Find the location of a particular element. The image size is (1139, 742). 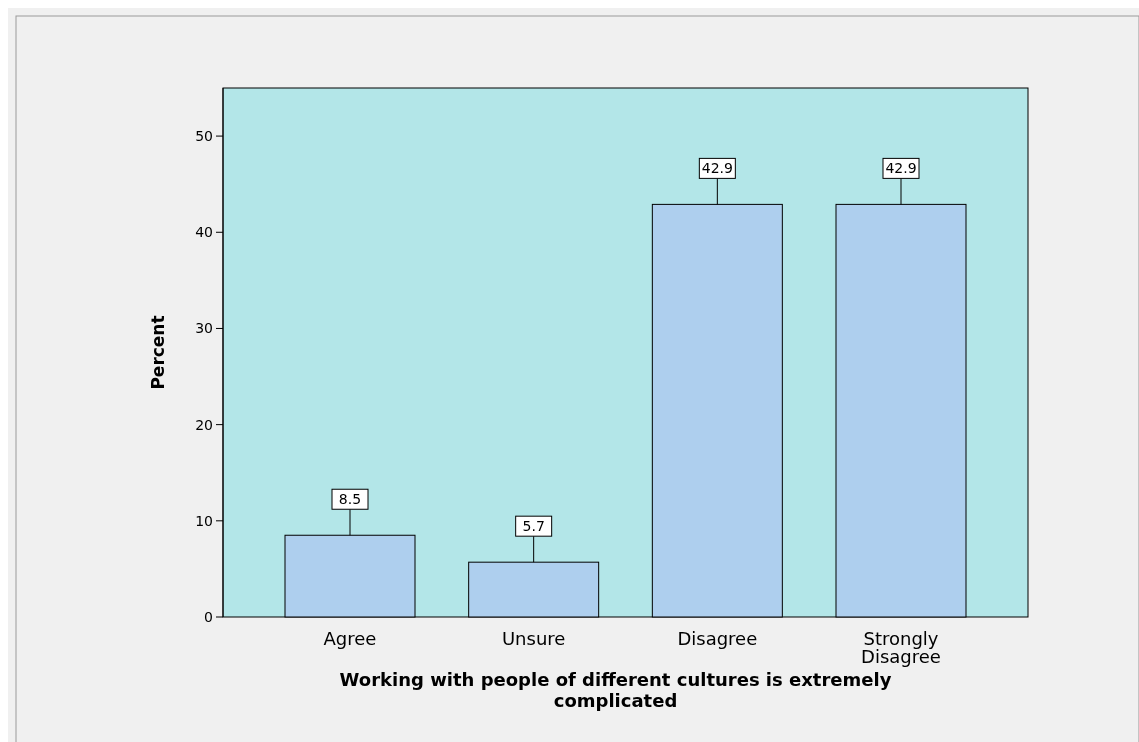

x-tick-label: Disagree is located at coordinates (717, 638).